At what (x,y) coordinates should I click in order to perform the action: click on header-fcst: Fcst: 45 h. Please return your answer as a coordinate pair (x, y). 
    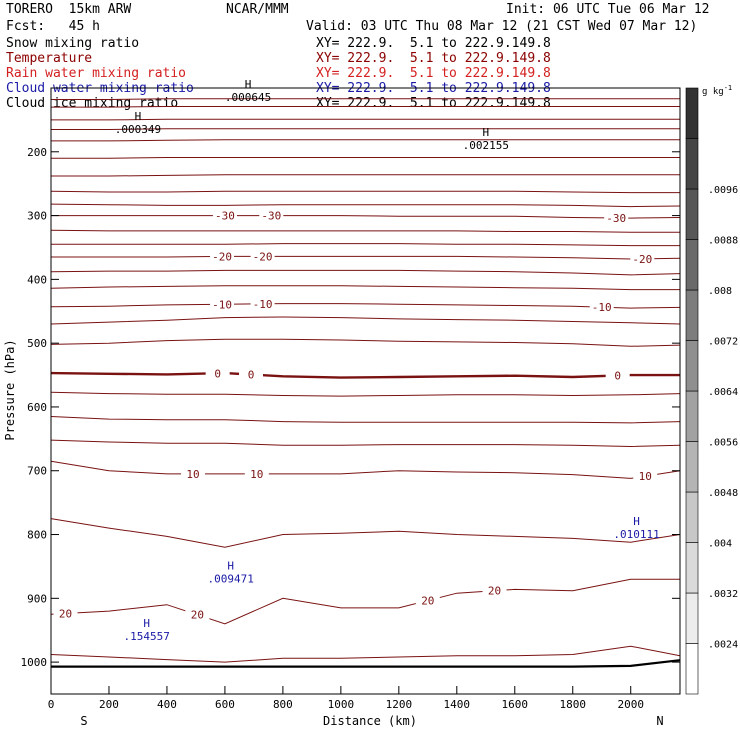
    Looking at the image, I should click on (53, 26).